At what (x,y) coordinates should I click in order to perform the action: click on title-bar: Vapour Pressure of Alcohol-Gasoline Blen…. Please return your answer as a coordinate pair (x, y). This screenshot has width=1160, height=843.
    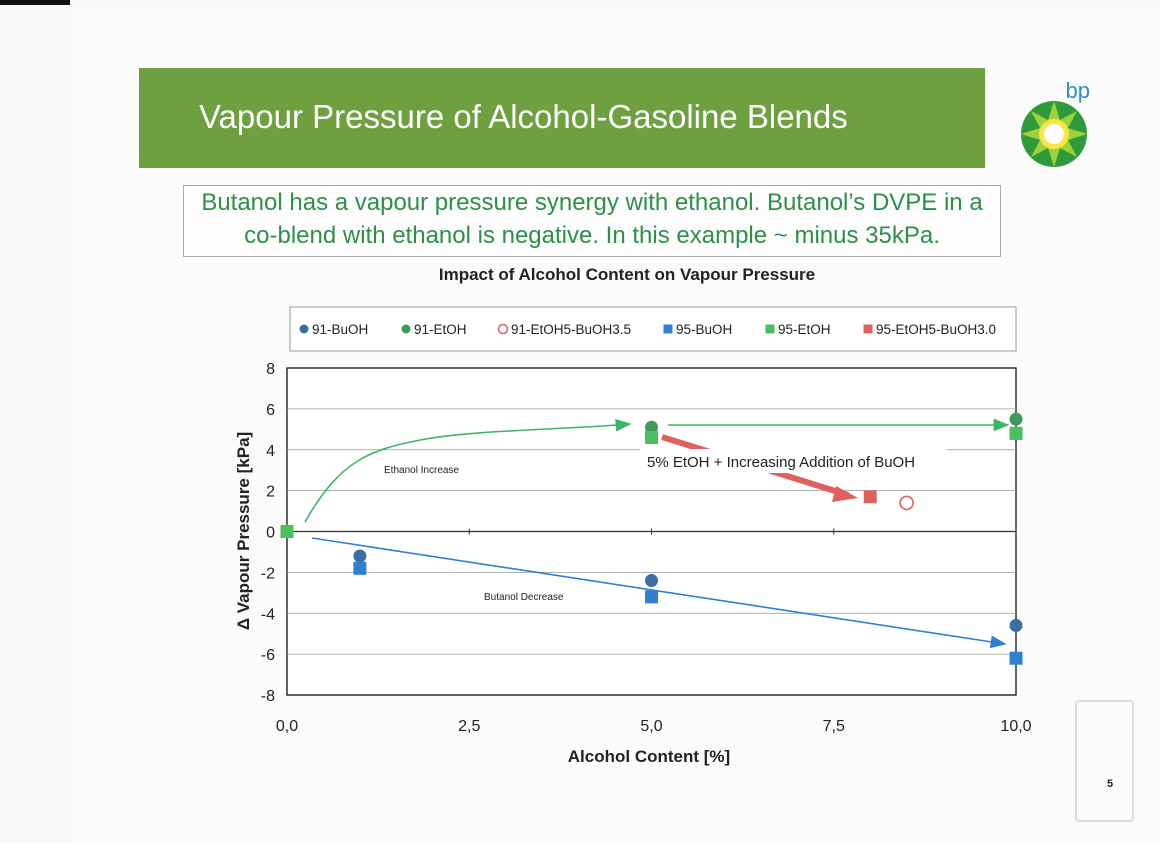
    Looking at the image, I should click on (562, 118).